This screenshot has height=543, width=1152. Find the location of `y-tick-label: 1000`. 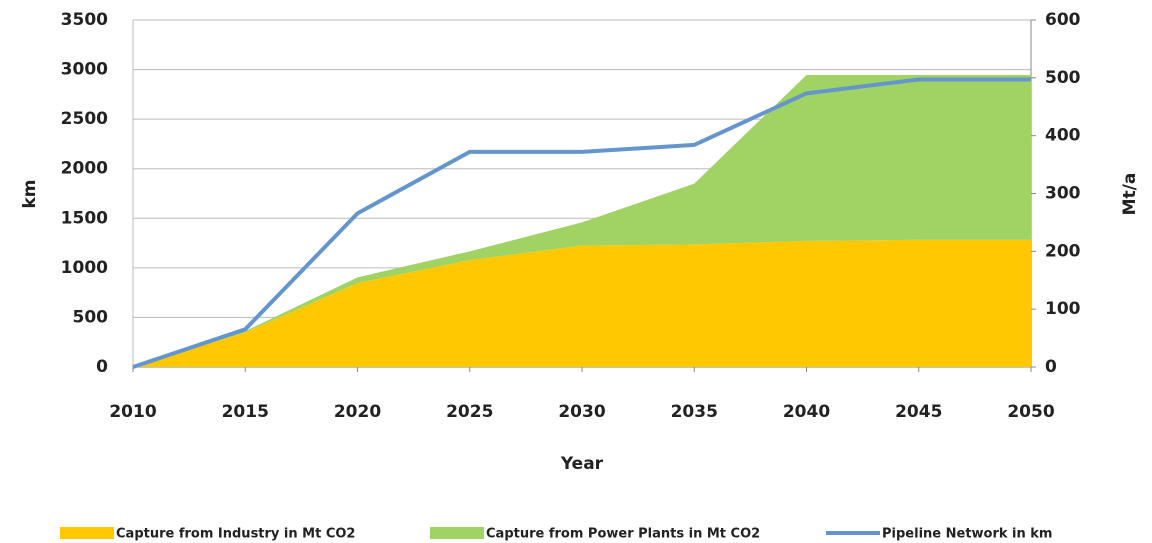

y-tick-label: 1000 is located at coordinates (84, 268).